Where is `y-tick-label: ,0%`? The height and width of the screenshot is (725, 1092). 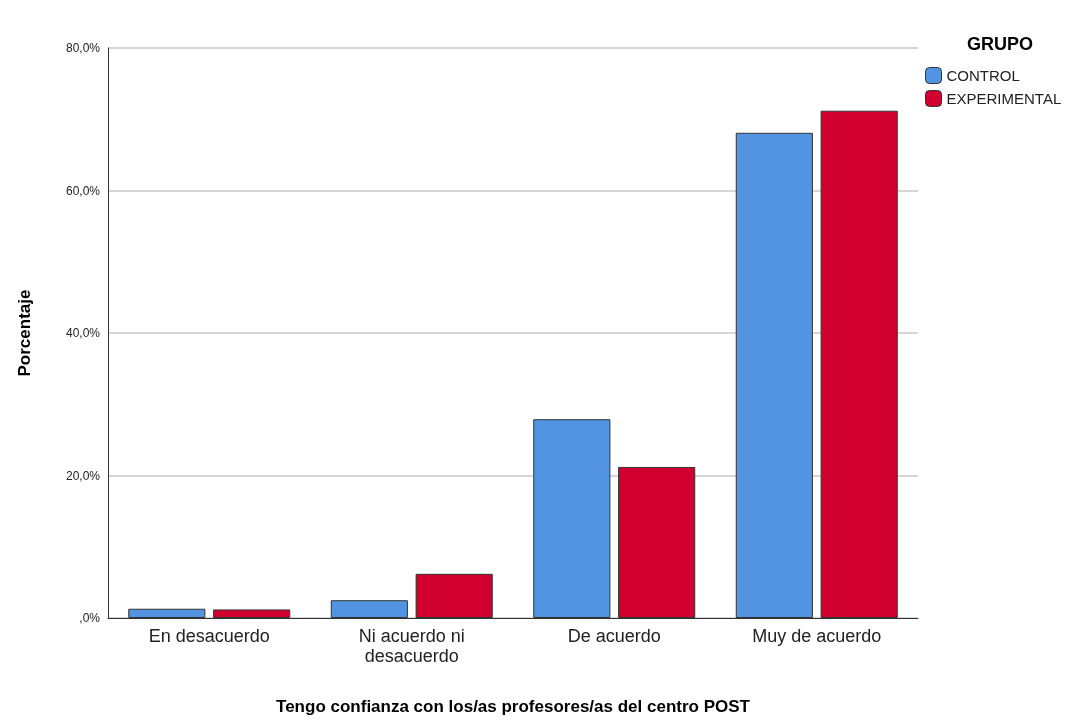 y-tick-label: ,0% is located at coordinates (90, 618).